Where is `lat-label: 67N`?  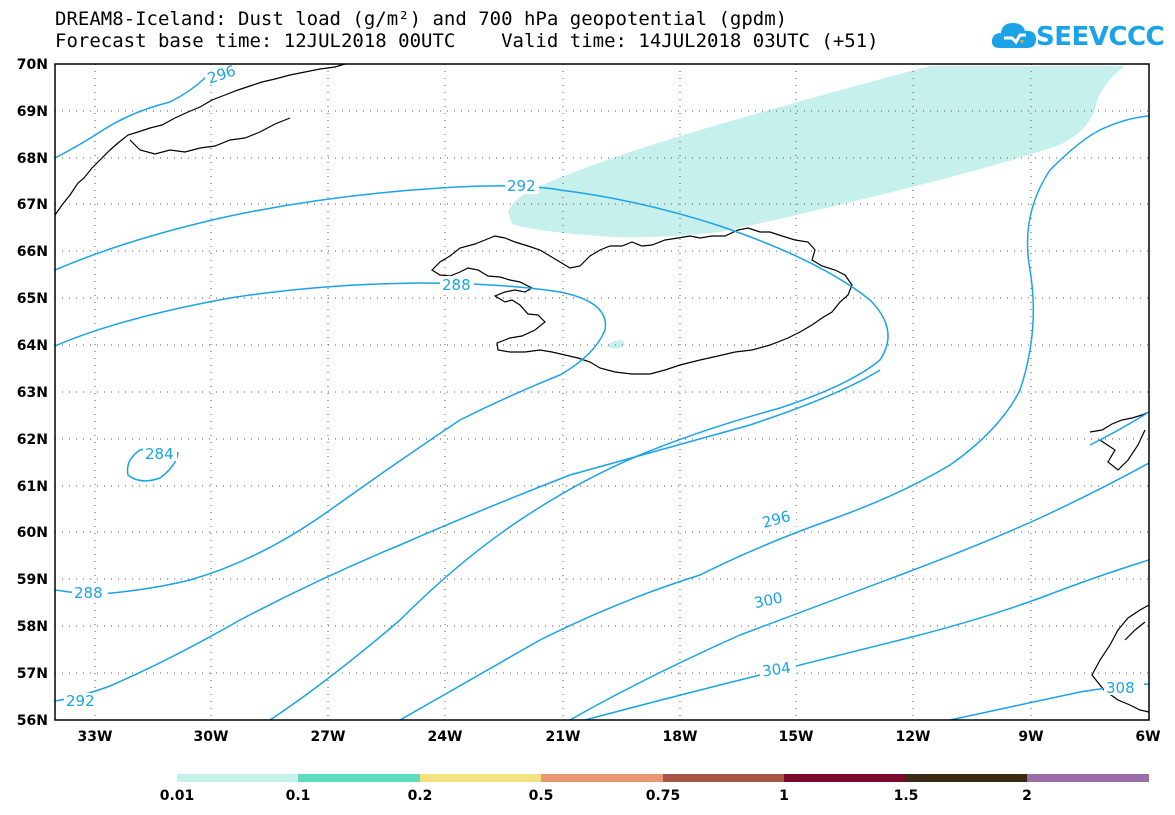
lat-label: 67N is located at coordinates (32, 205).